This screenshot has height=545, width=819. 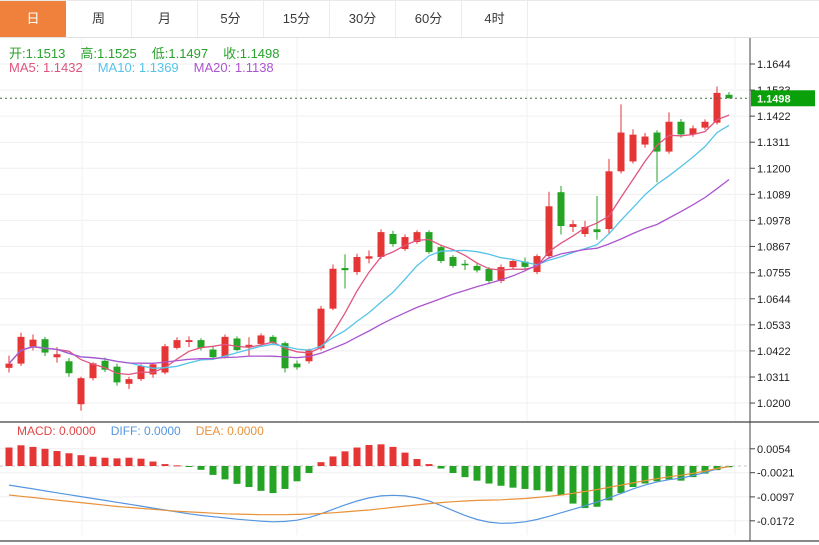 I want to click on ma-legend-item: MA10: 1.1369, so click(x=138, y=67).